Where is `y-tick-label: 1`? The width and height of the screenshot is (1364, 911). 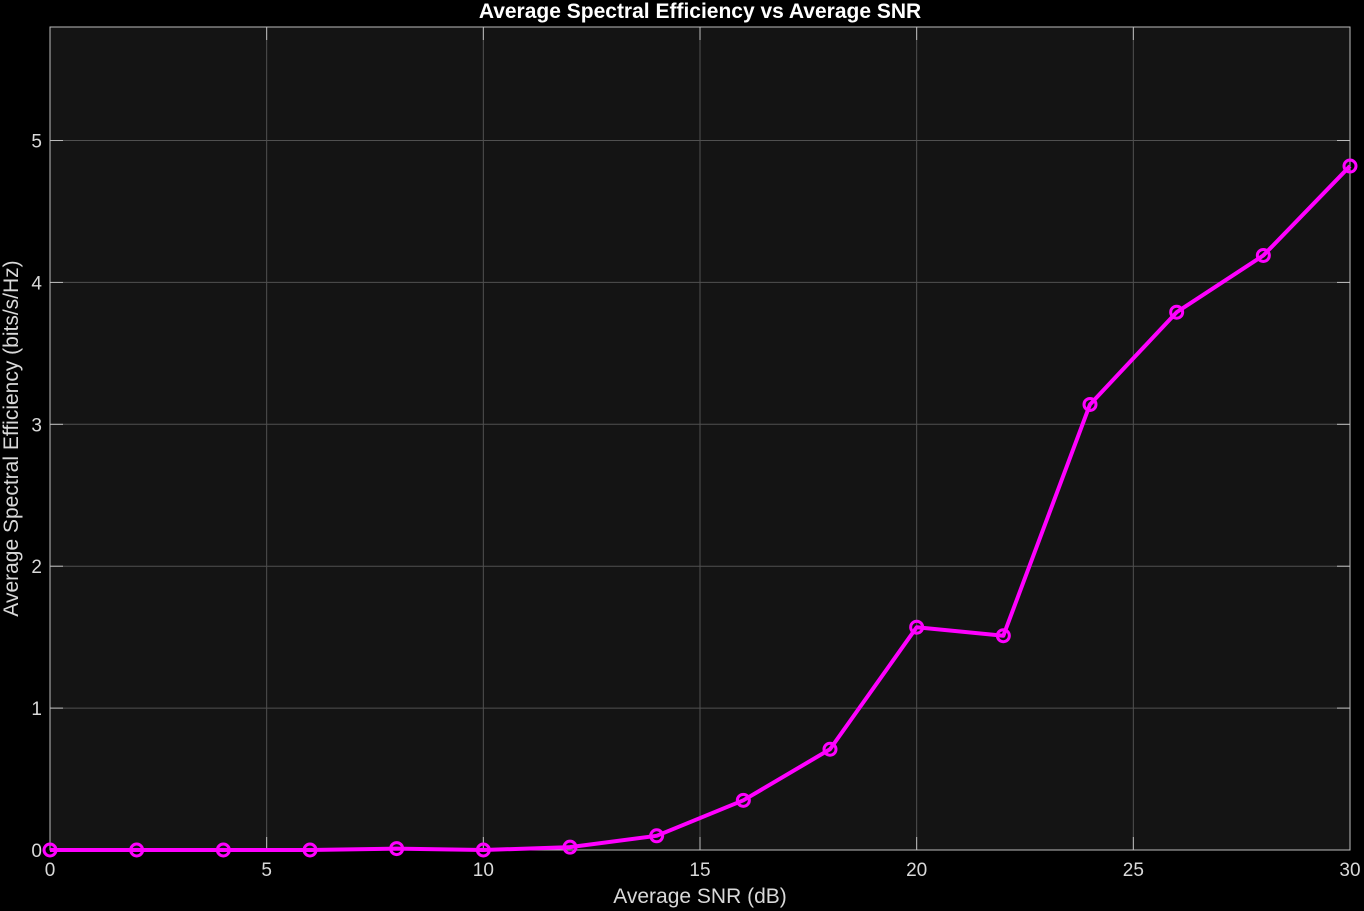 y-tick-label: 1 is located at coordinates (36, 709).